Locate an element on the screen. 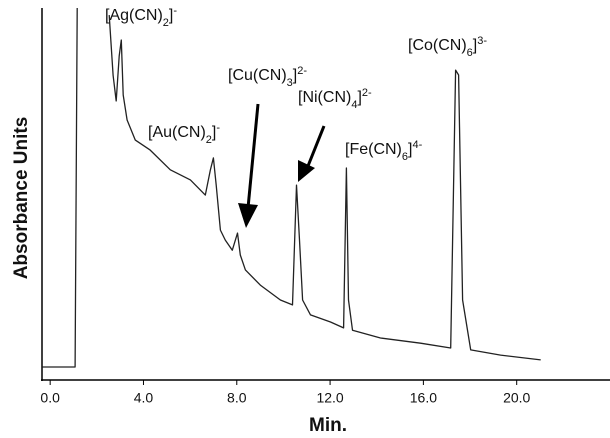 This screenshot has width=610, height=438. peak-label-part: [Co(CN) is located at coordinates (437, 45).